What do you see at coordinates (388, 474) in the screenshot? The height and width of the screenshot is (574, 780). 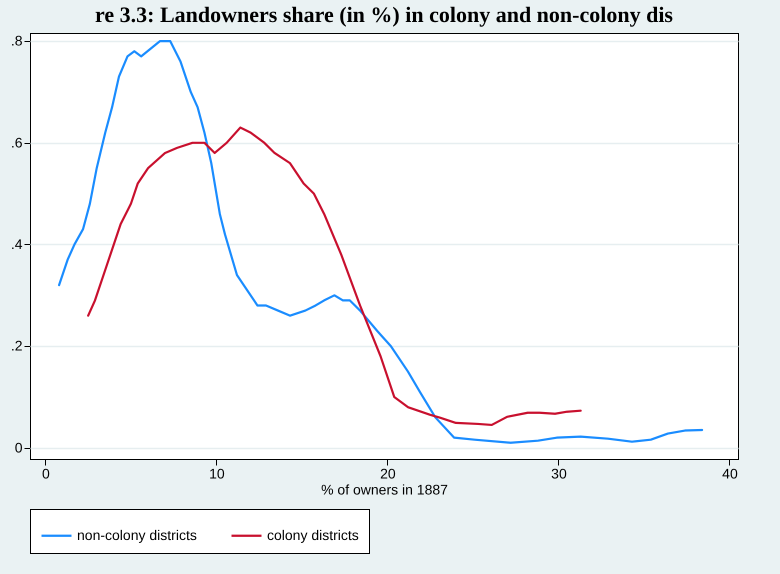 I see `x-tick-label: 20` at bounding box center [388, 474].